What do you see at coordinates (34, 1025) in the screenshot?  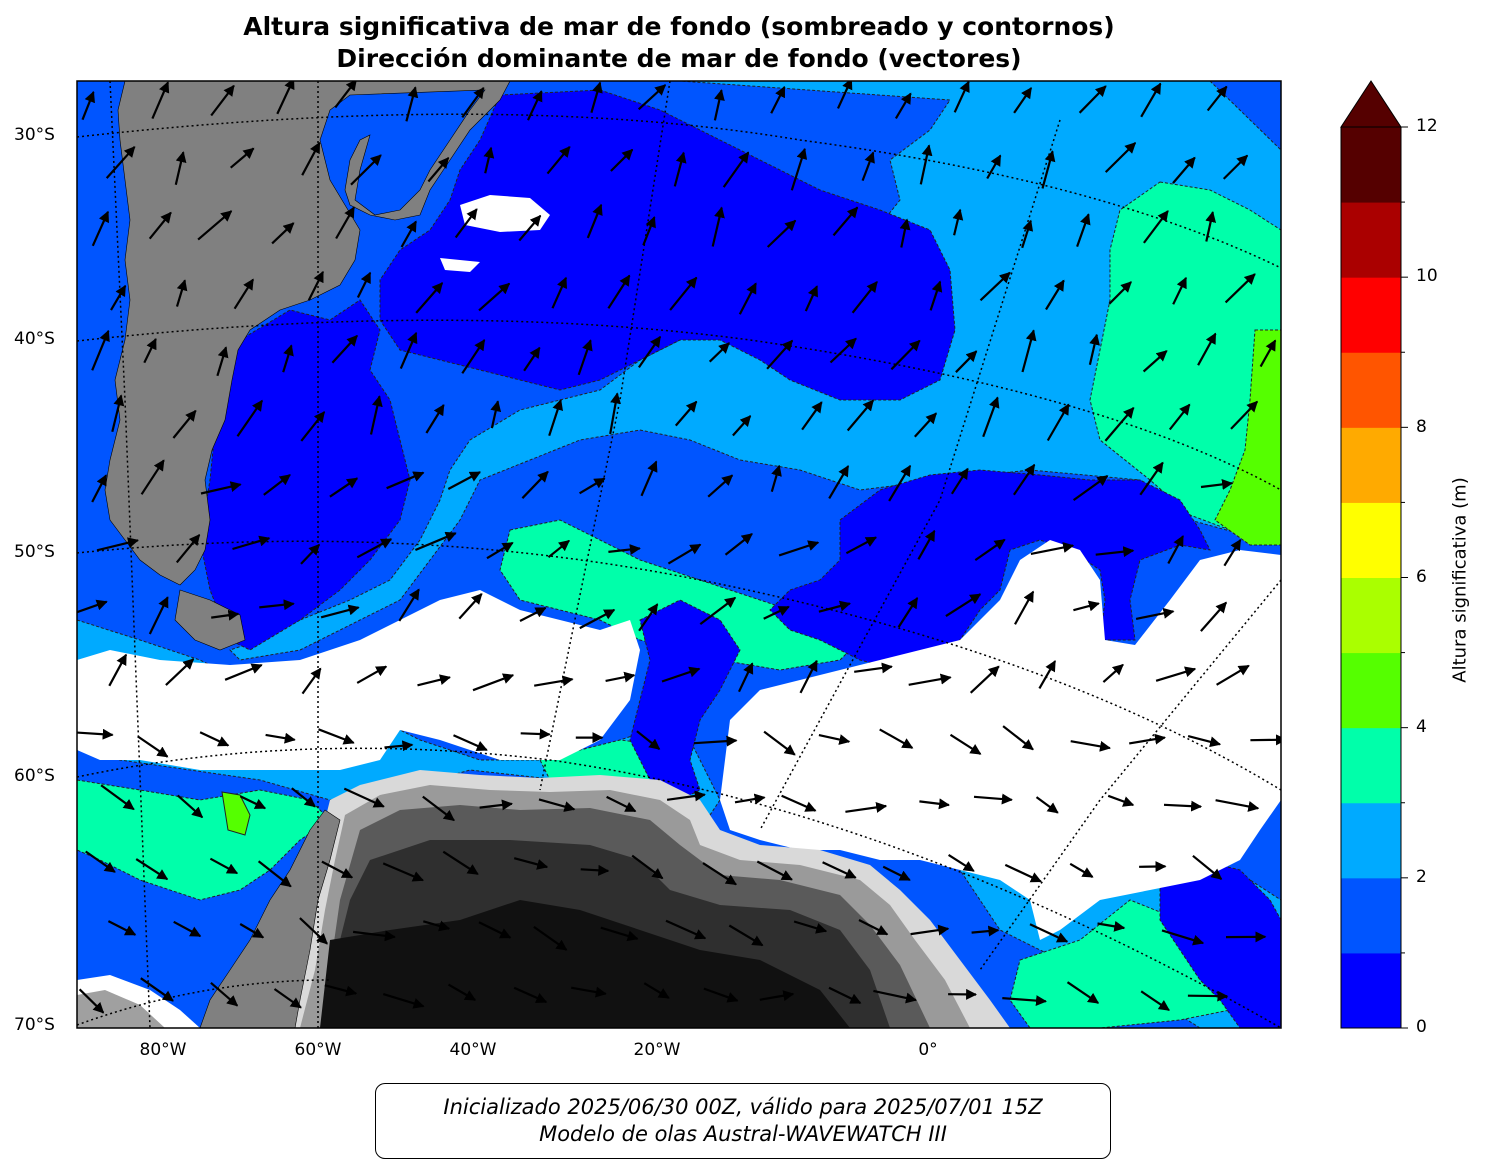 I see `lat-label-70s: 70°S` at bounding box center [34, 1025].